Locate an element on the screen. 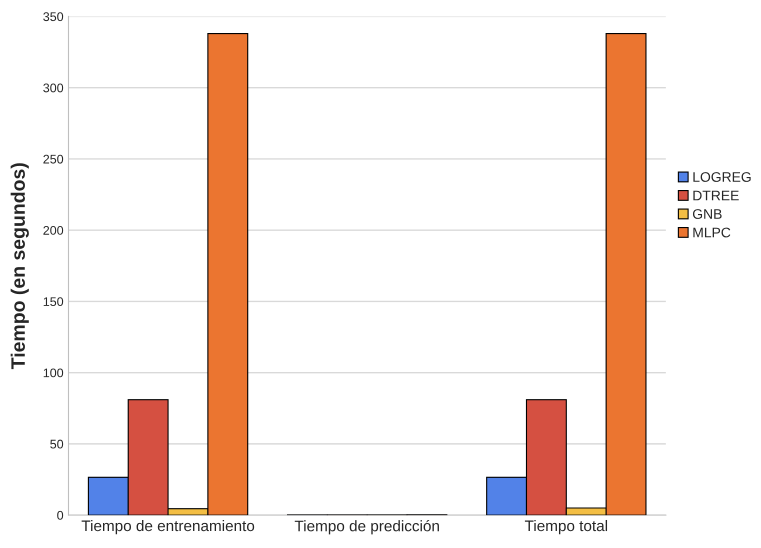 This screenshot has height=548, width=761. x-tick-label: Tiempo de predicción is located at coordinates (366, 527).